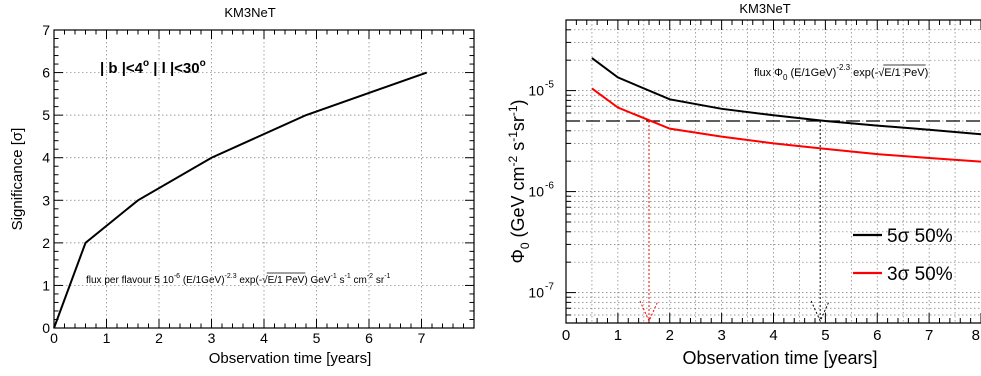 This screenshot has height=376, width=981. What do you see at coordinates (249, 12) in the screenshot?
I see `left-title: KM3NeT` at bounding box center [249, 12].